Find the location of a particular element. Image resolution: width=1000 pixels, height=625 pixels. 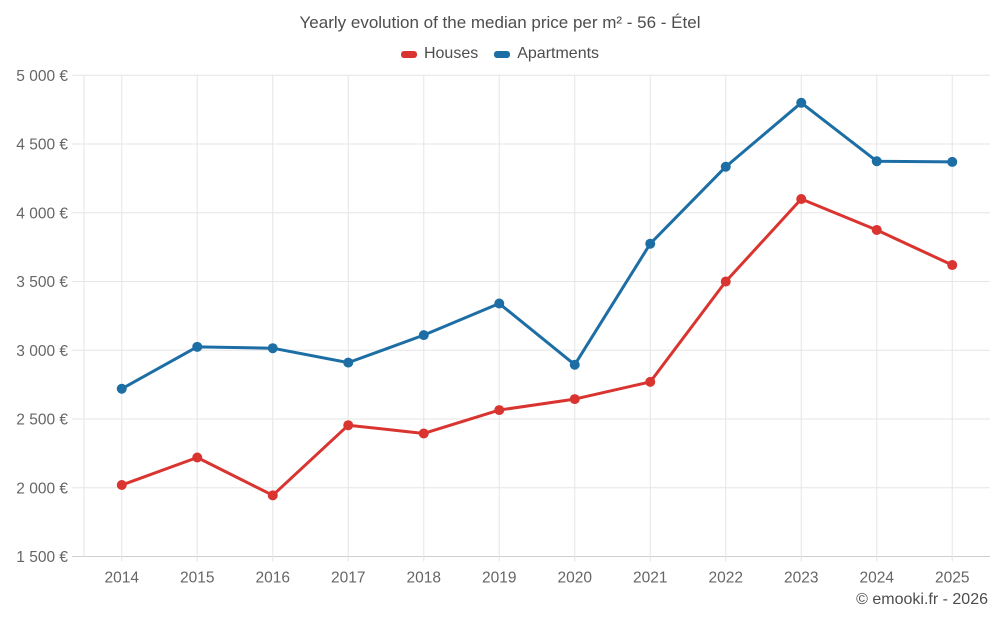

x-axis-label-2021: 2021 is located at coordinates (650, 578).